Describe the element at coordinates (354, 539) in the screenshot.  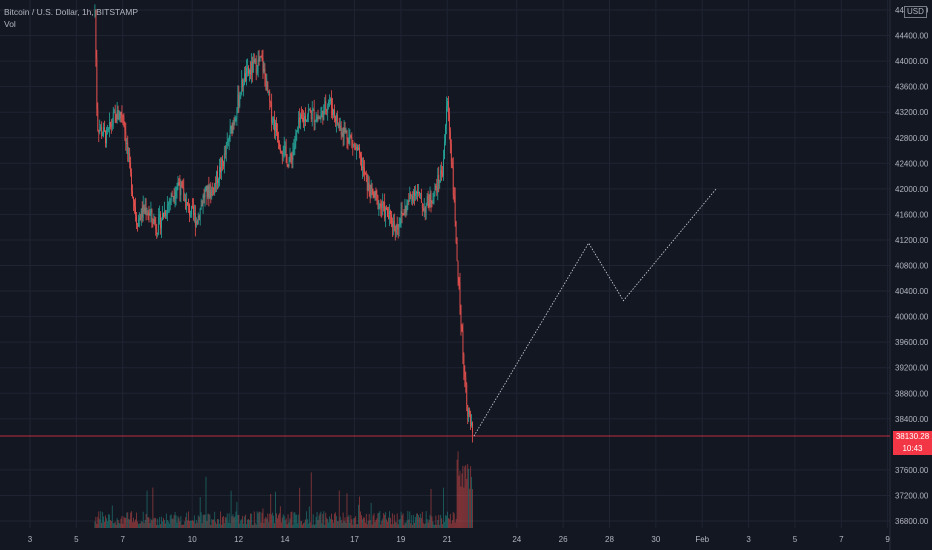
I see `time-tick-label: 17` at that location.